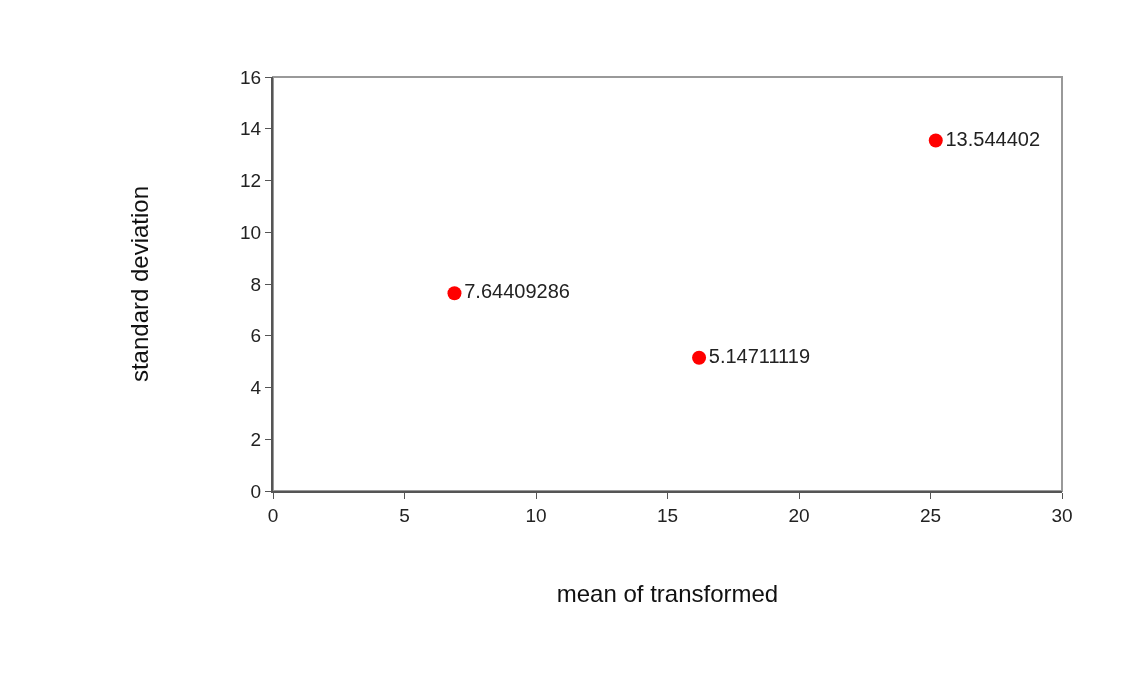  I want to click on y-tick-label: 6, so click(256, 336).